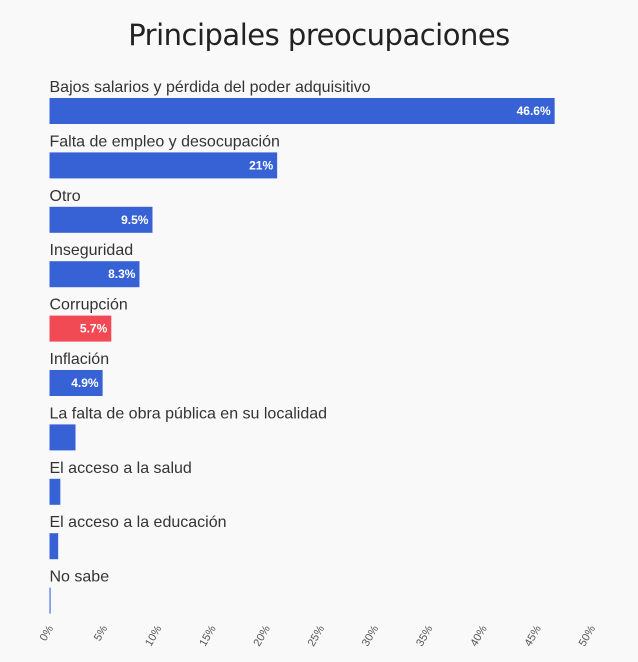 The height and width of the screenshot is (662, 638). What do you see at coordinates (262, 635) in the screenshot?
I see `x-tick-label: 20%` at bounding box center [262, 635].